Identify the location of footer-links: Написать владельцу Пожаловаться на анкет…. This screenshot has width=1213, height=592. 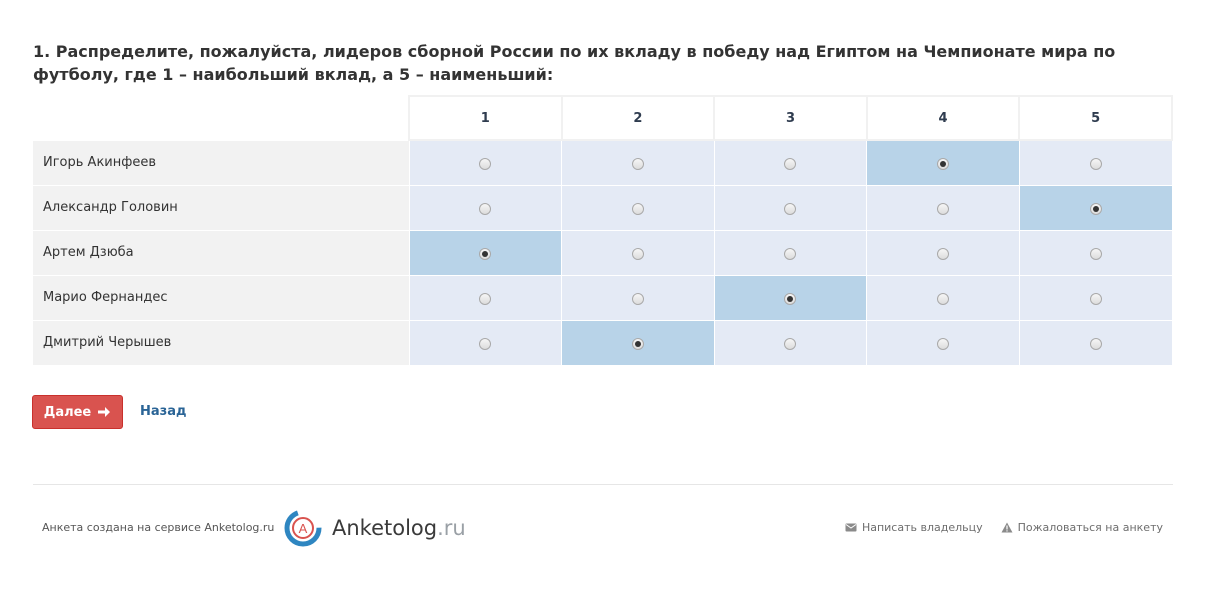
(1004, 527).